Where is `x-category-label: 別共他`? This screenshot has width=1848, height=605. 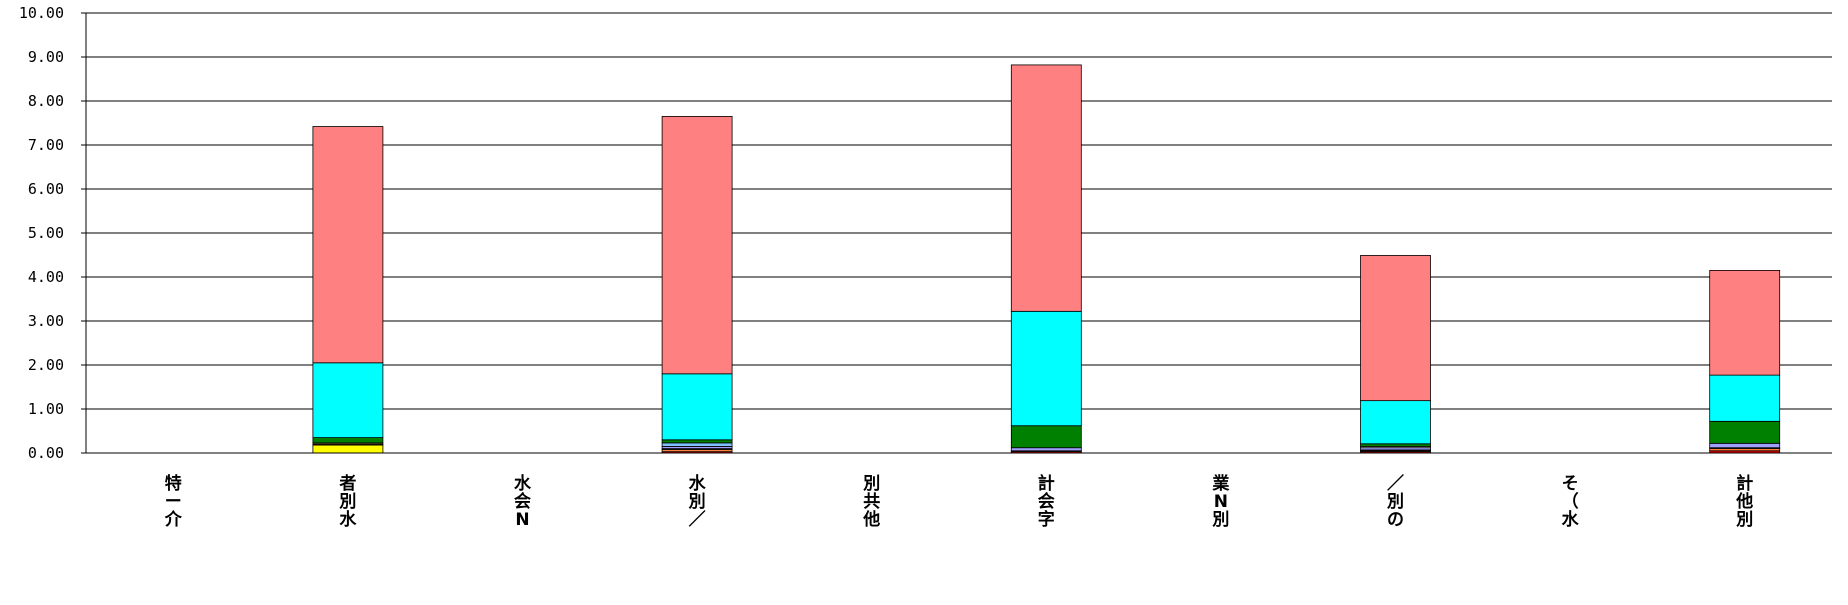
x-category-label: 別共他 is located at coordinates (871, 502).